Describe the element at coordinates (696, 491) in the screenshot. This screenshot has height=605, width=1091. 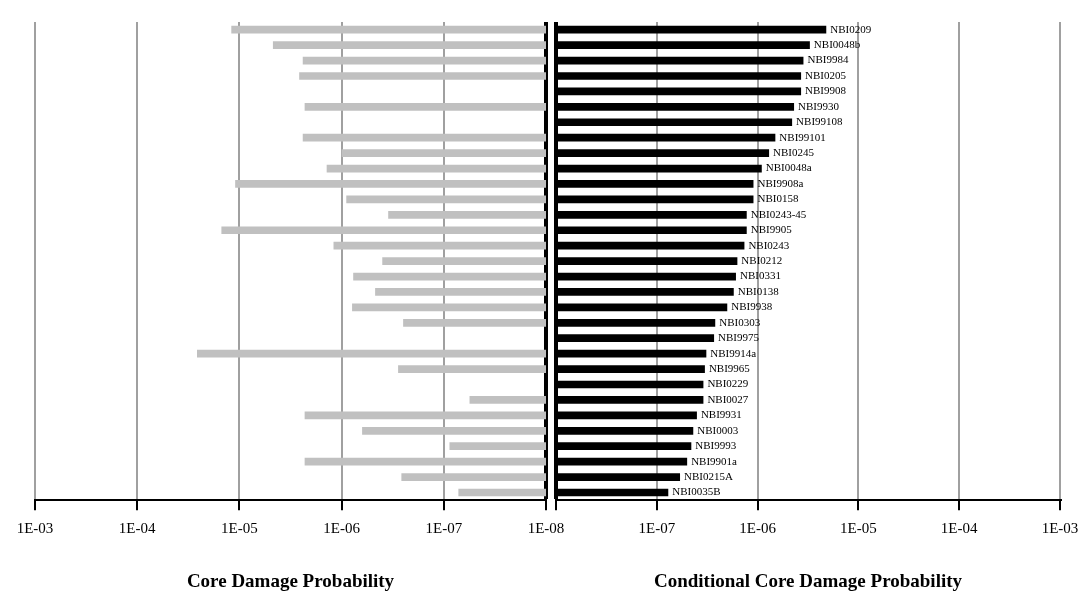
I see `y-tick-label: NBI0035B` at that location.